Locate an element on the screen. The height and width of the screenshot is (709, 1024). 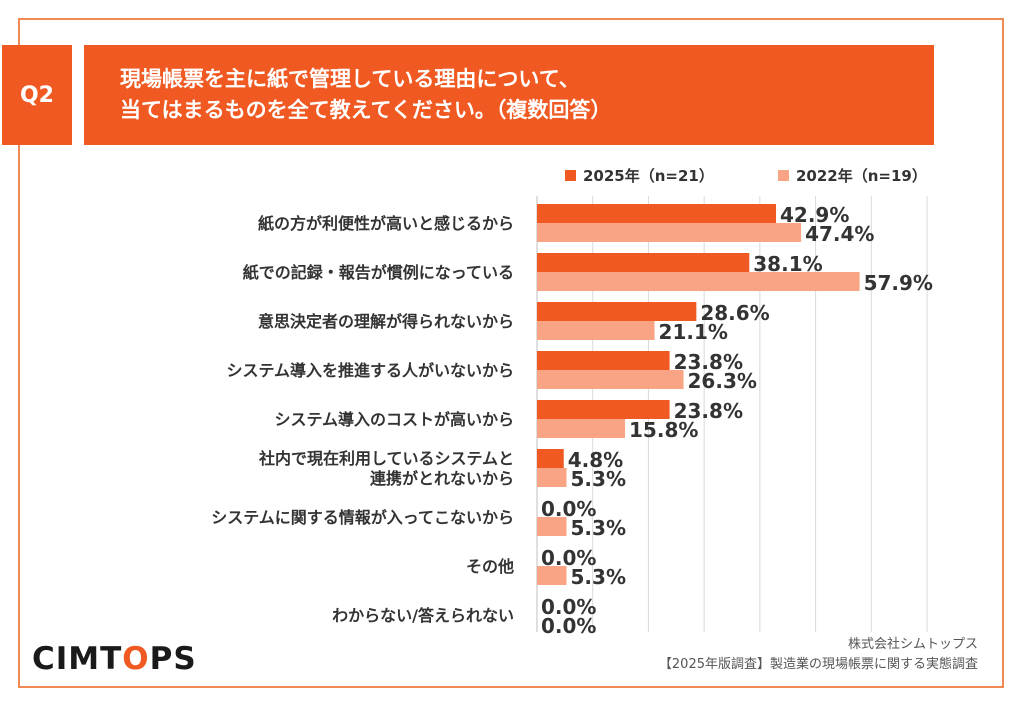
value-label-2022-5: 5.3% is located at coordinates (598, 479).